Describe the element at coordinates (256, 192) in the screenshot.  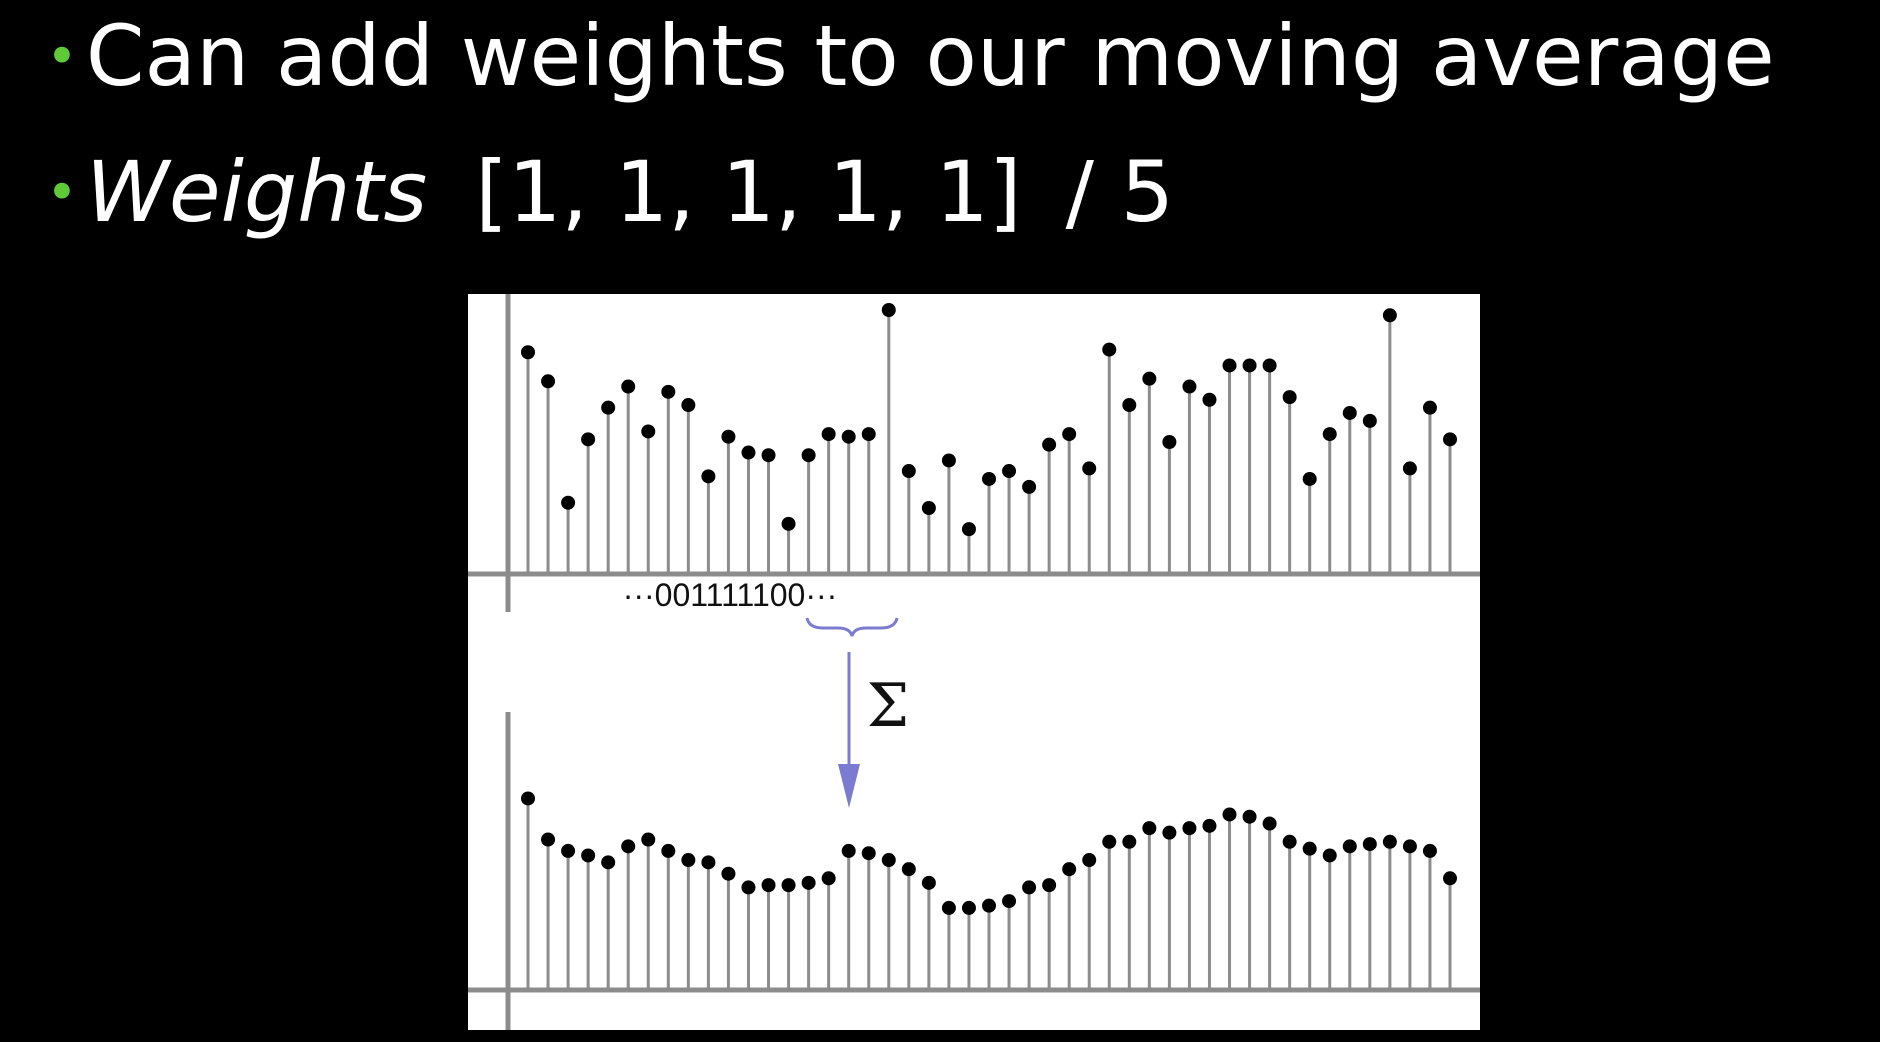
I see `weights-label: Weights` at that location.